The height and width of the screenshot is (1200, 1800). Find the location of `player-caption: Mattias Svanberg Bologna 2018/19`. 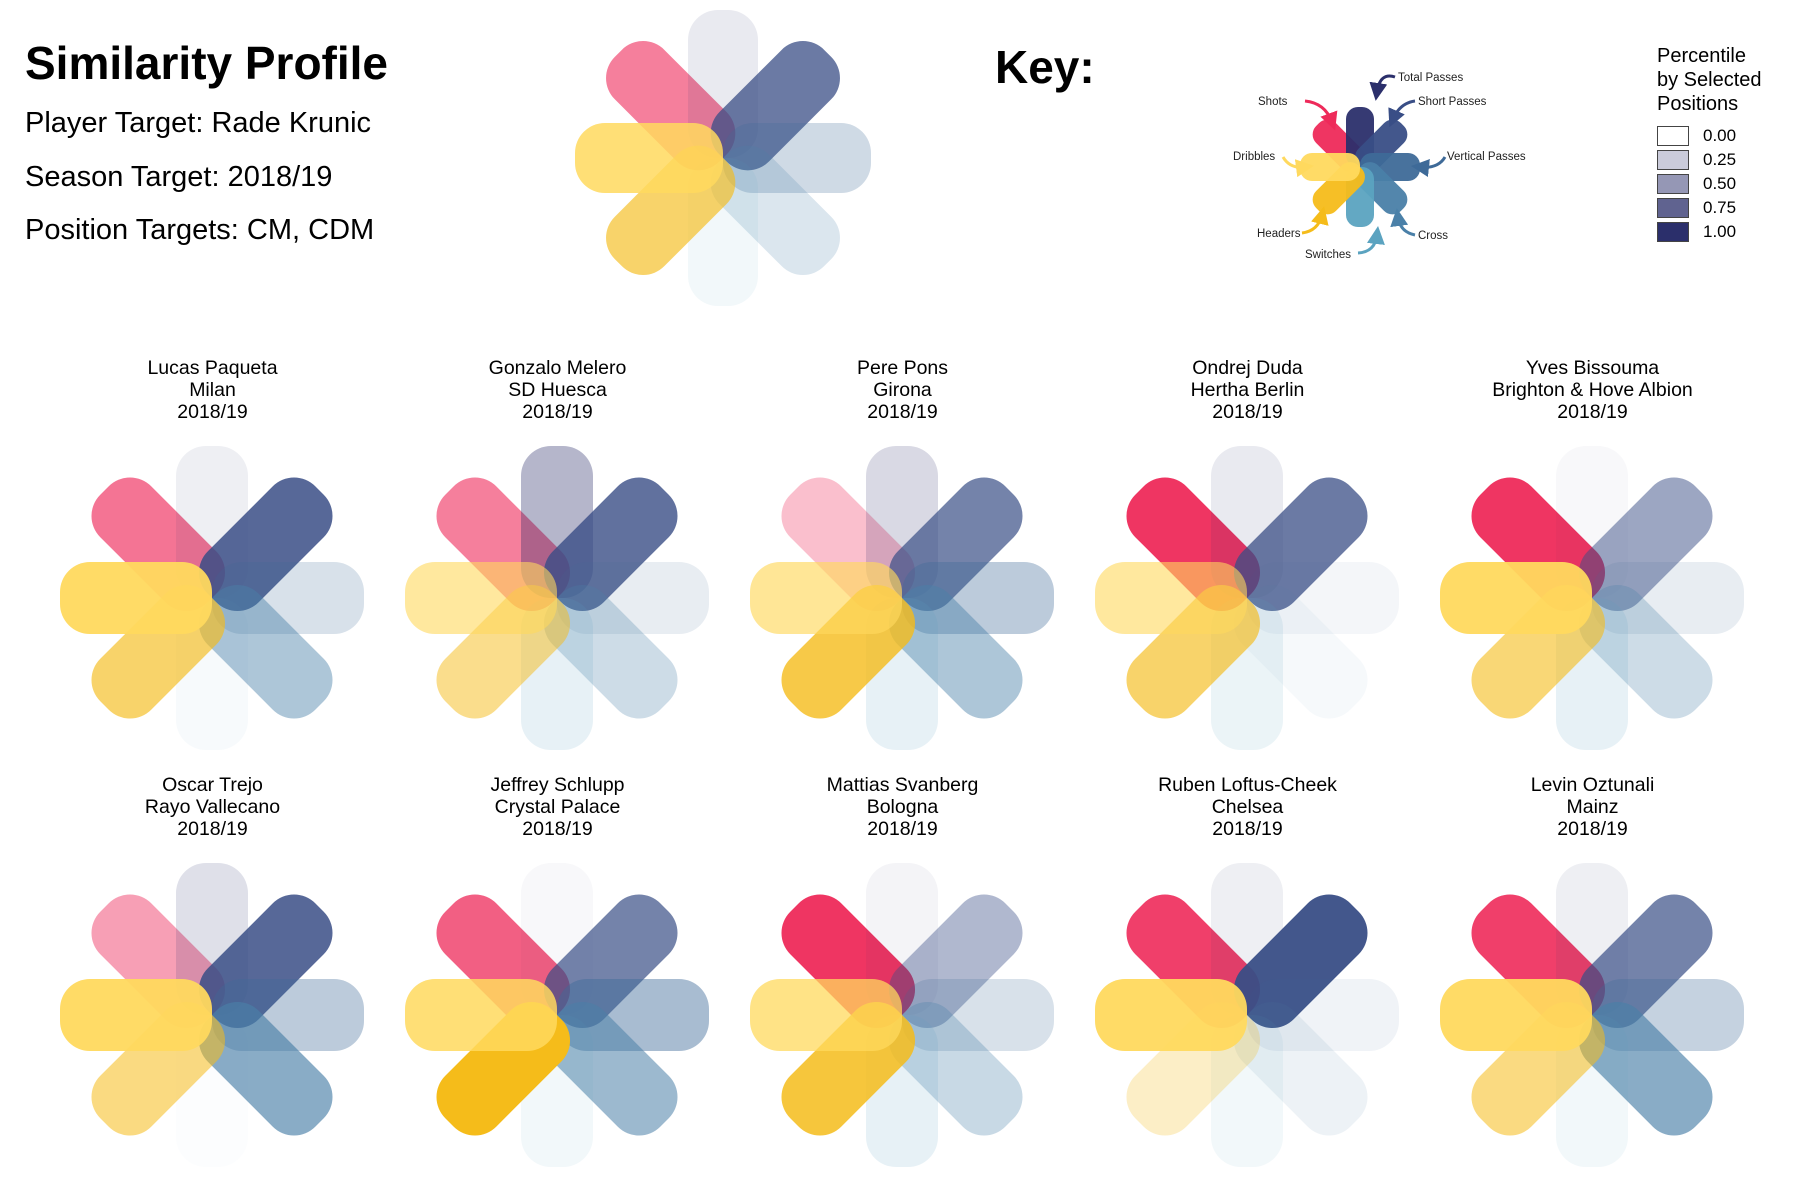

player-caption: Mattias Svanberg Bologna 2018/19 is located at coordinates (902, 807).